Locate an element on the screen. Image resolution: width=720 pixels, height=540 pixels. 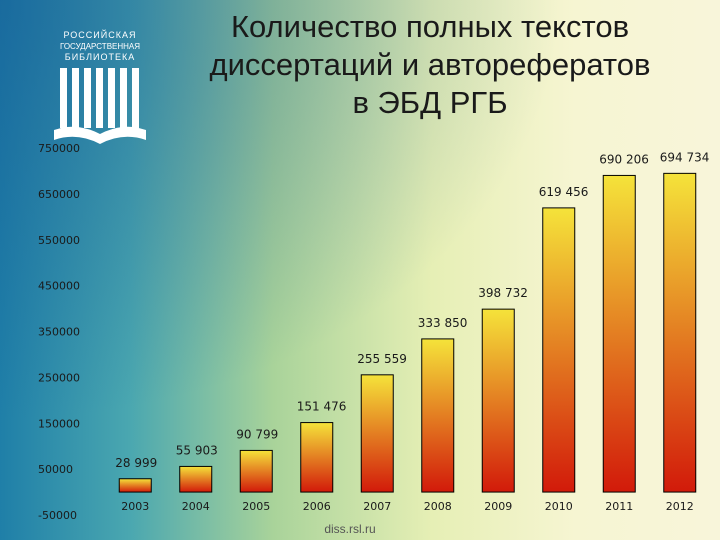
y-tick-label: 550000 is located at coordinates (59, 240).